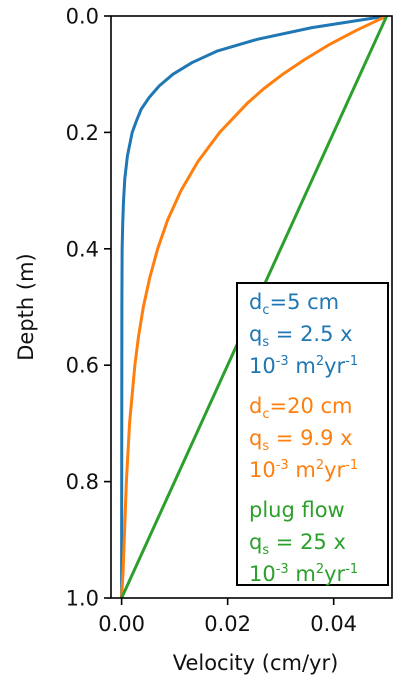 This screenshot has width=406, height=682. What do you see at coordinates (294, 304) in the screenshot?
I see `legend-line: dc=5 cm` at bounding box center [294, 304].